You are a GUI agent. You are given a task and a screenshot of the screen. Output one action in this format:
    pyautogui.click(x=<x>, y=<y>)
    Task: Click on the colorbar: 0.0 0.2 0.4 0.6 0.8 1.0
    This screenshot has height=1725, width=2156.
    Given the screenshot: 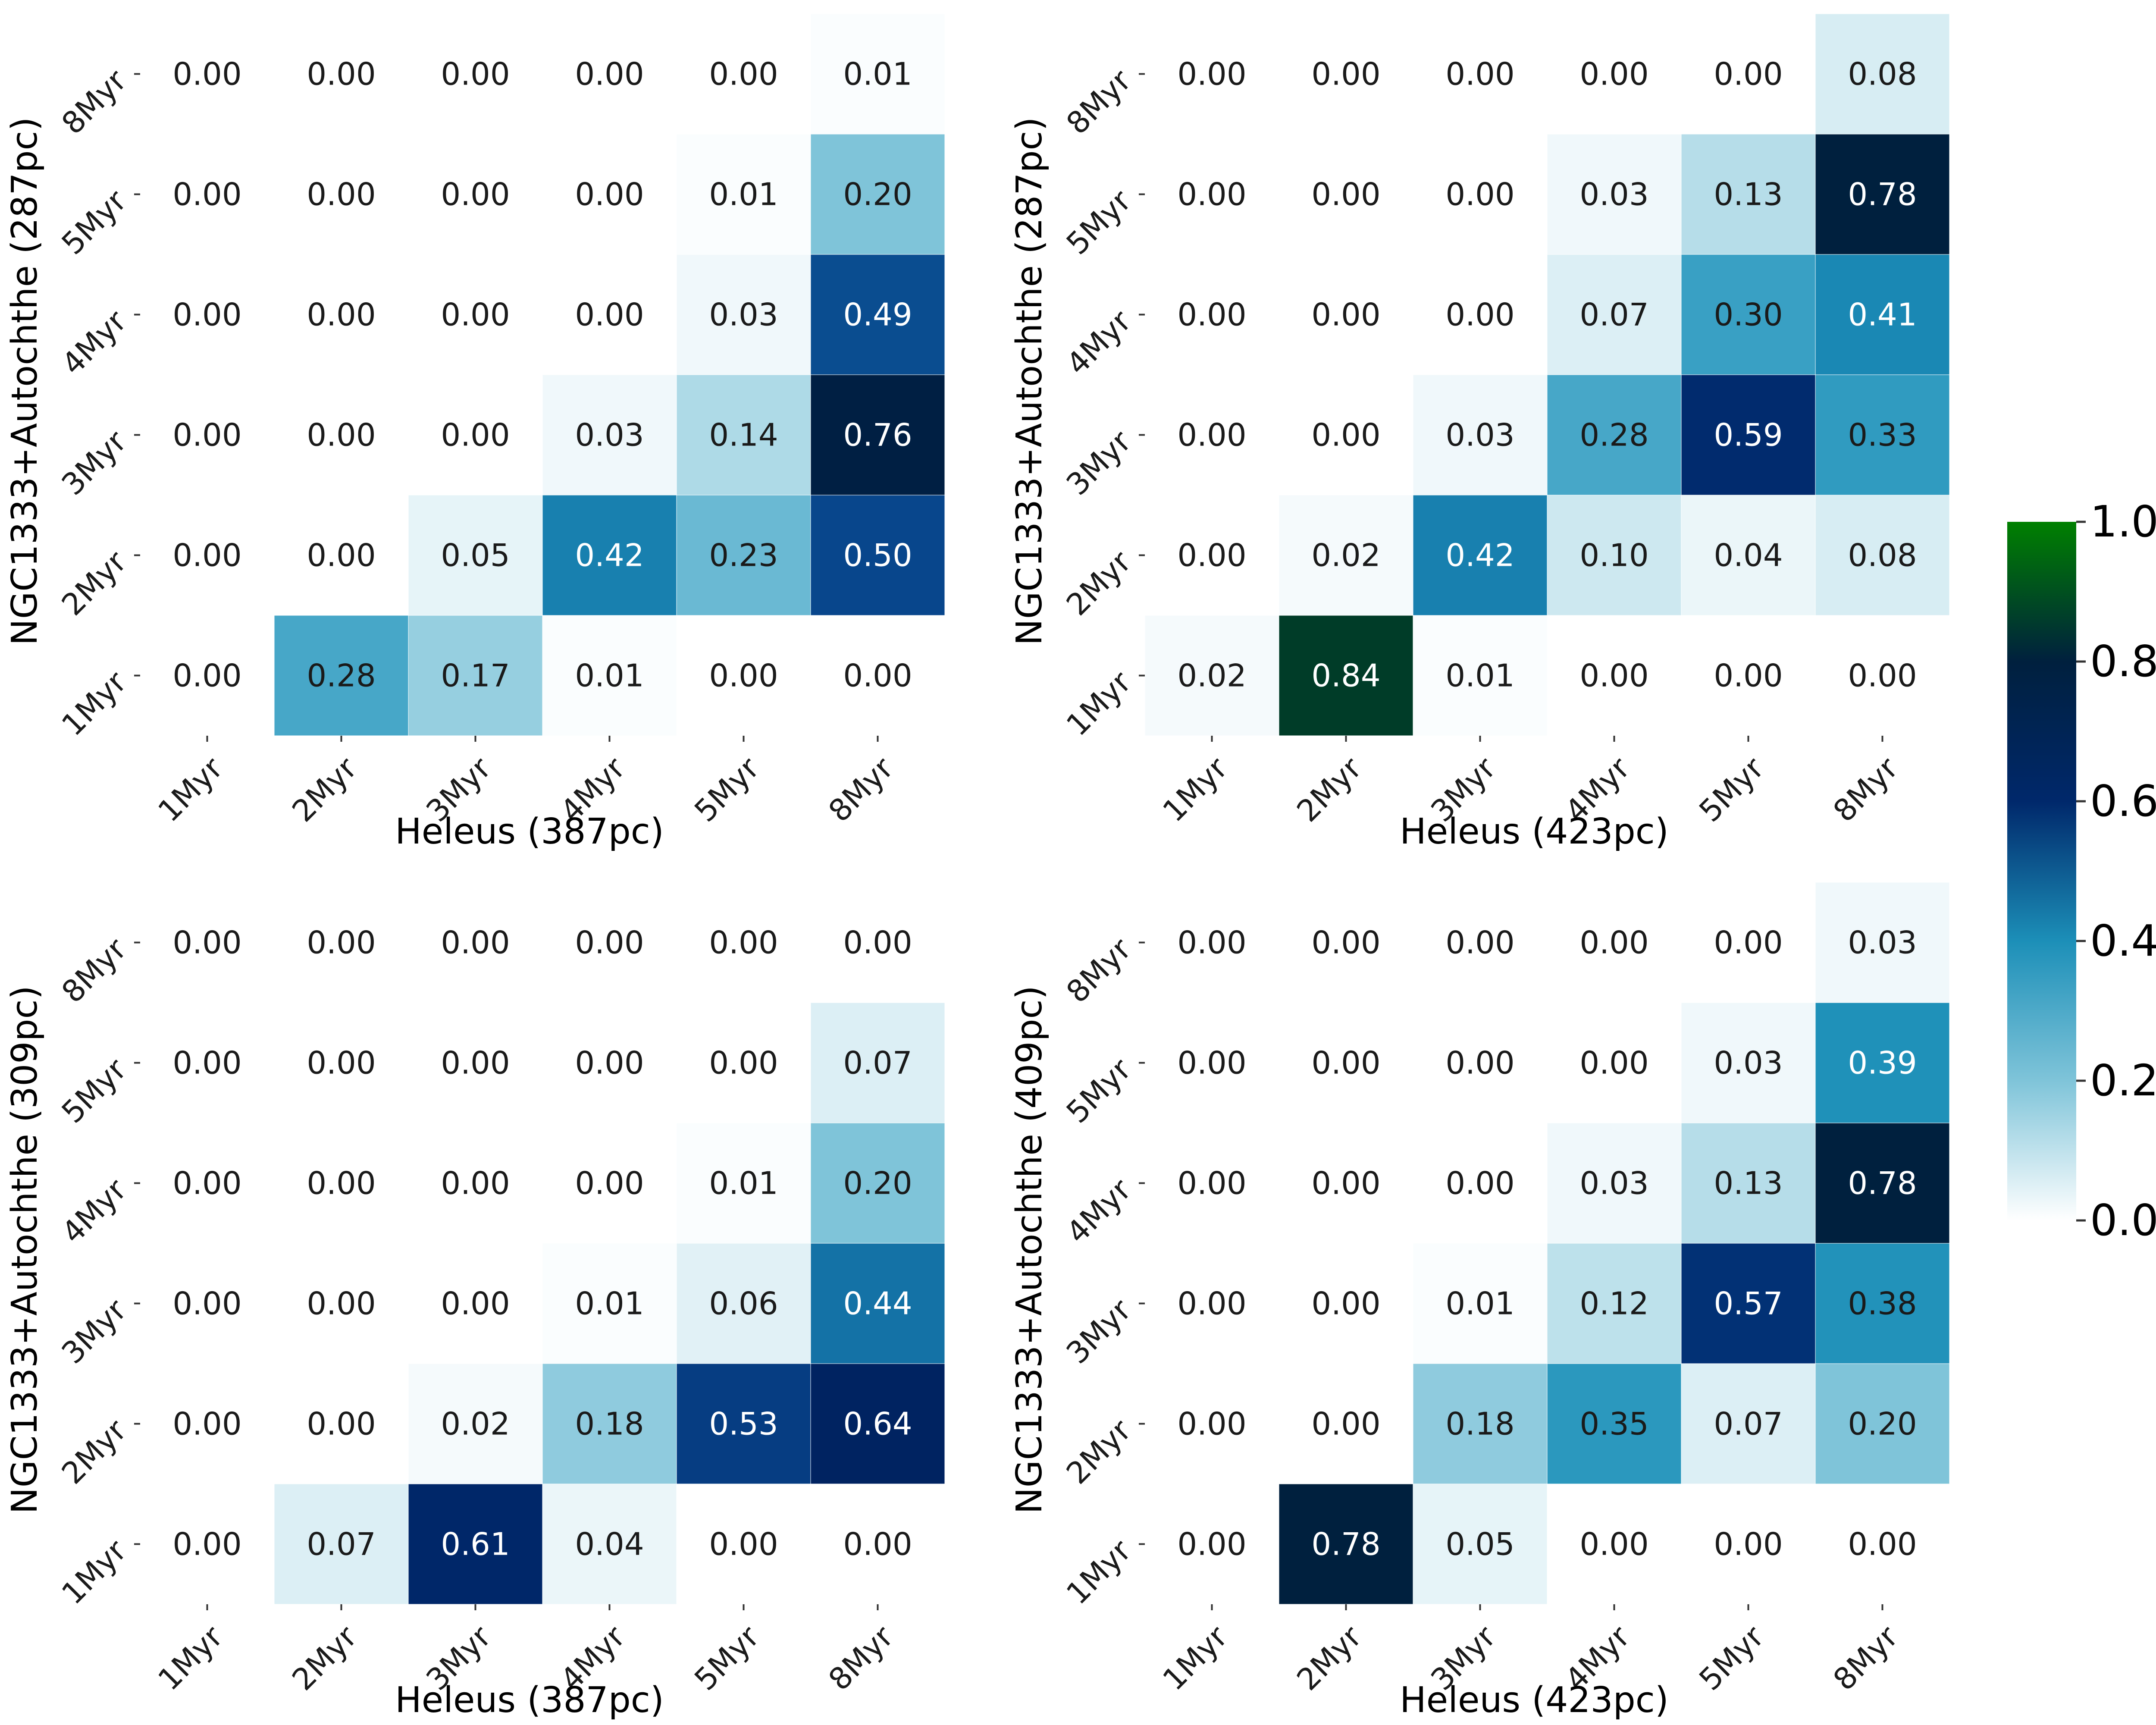 What is the action you would take?
    pyautogui.click(x=2081, y=871)
    